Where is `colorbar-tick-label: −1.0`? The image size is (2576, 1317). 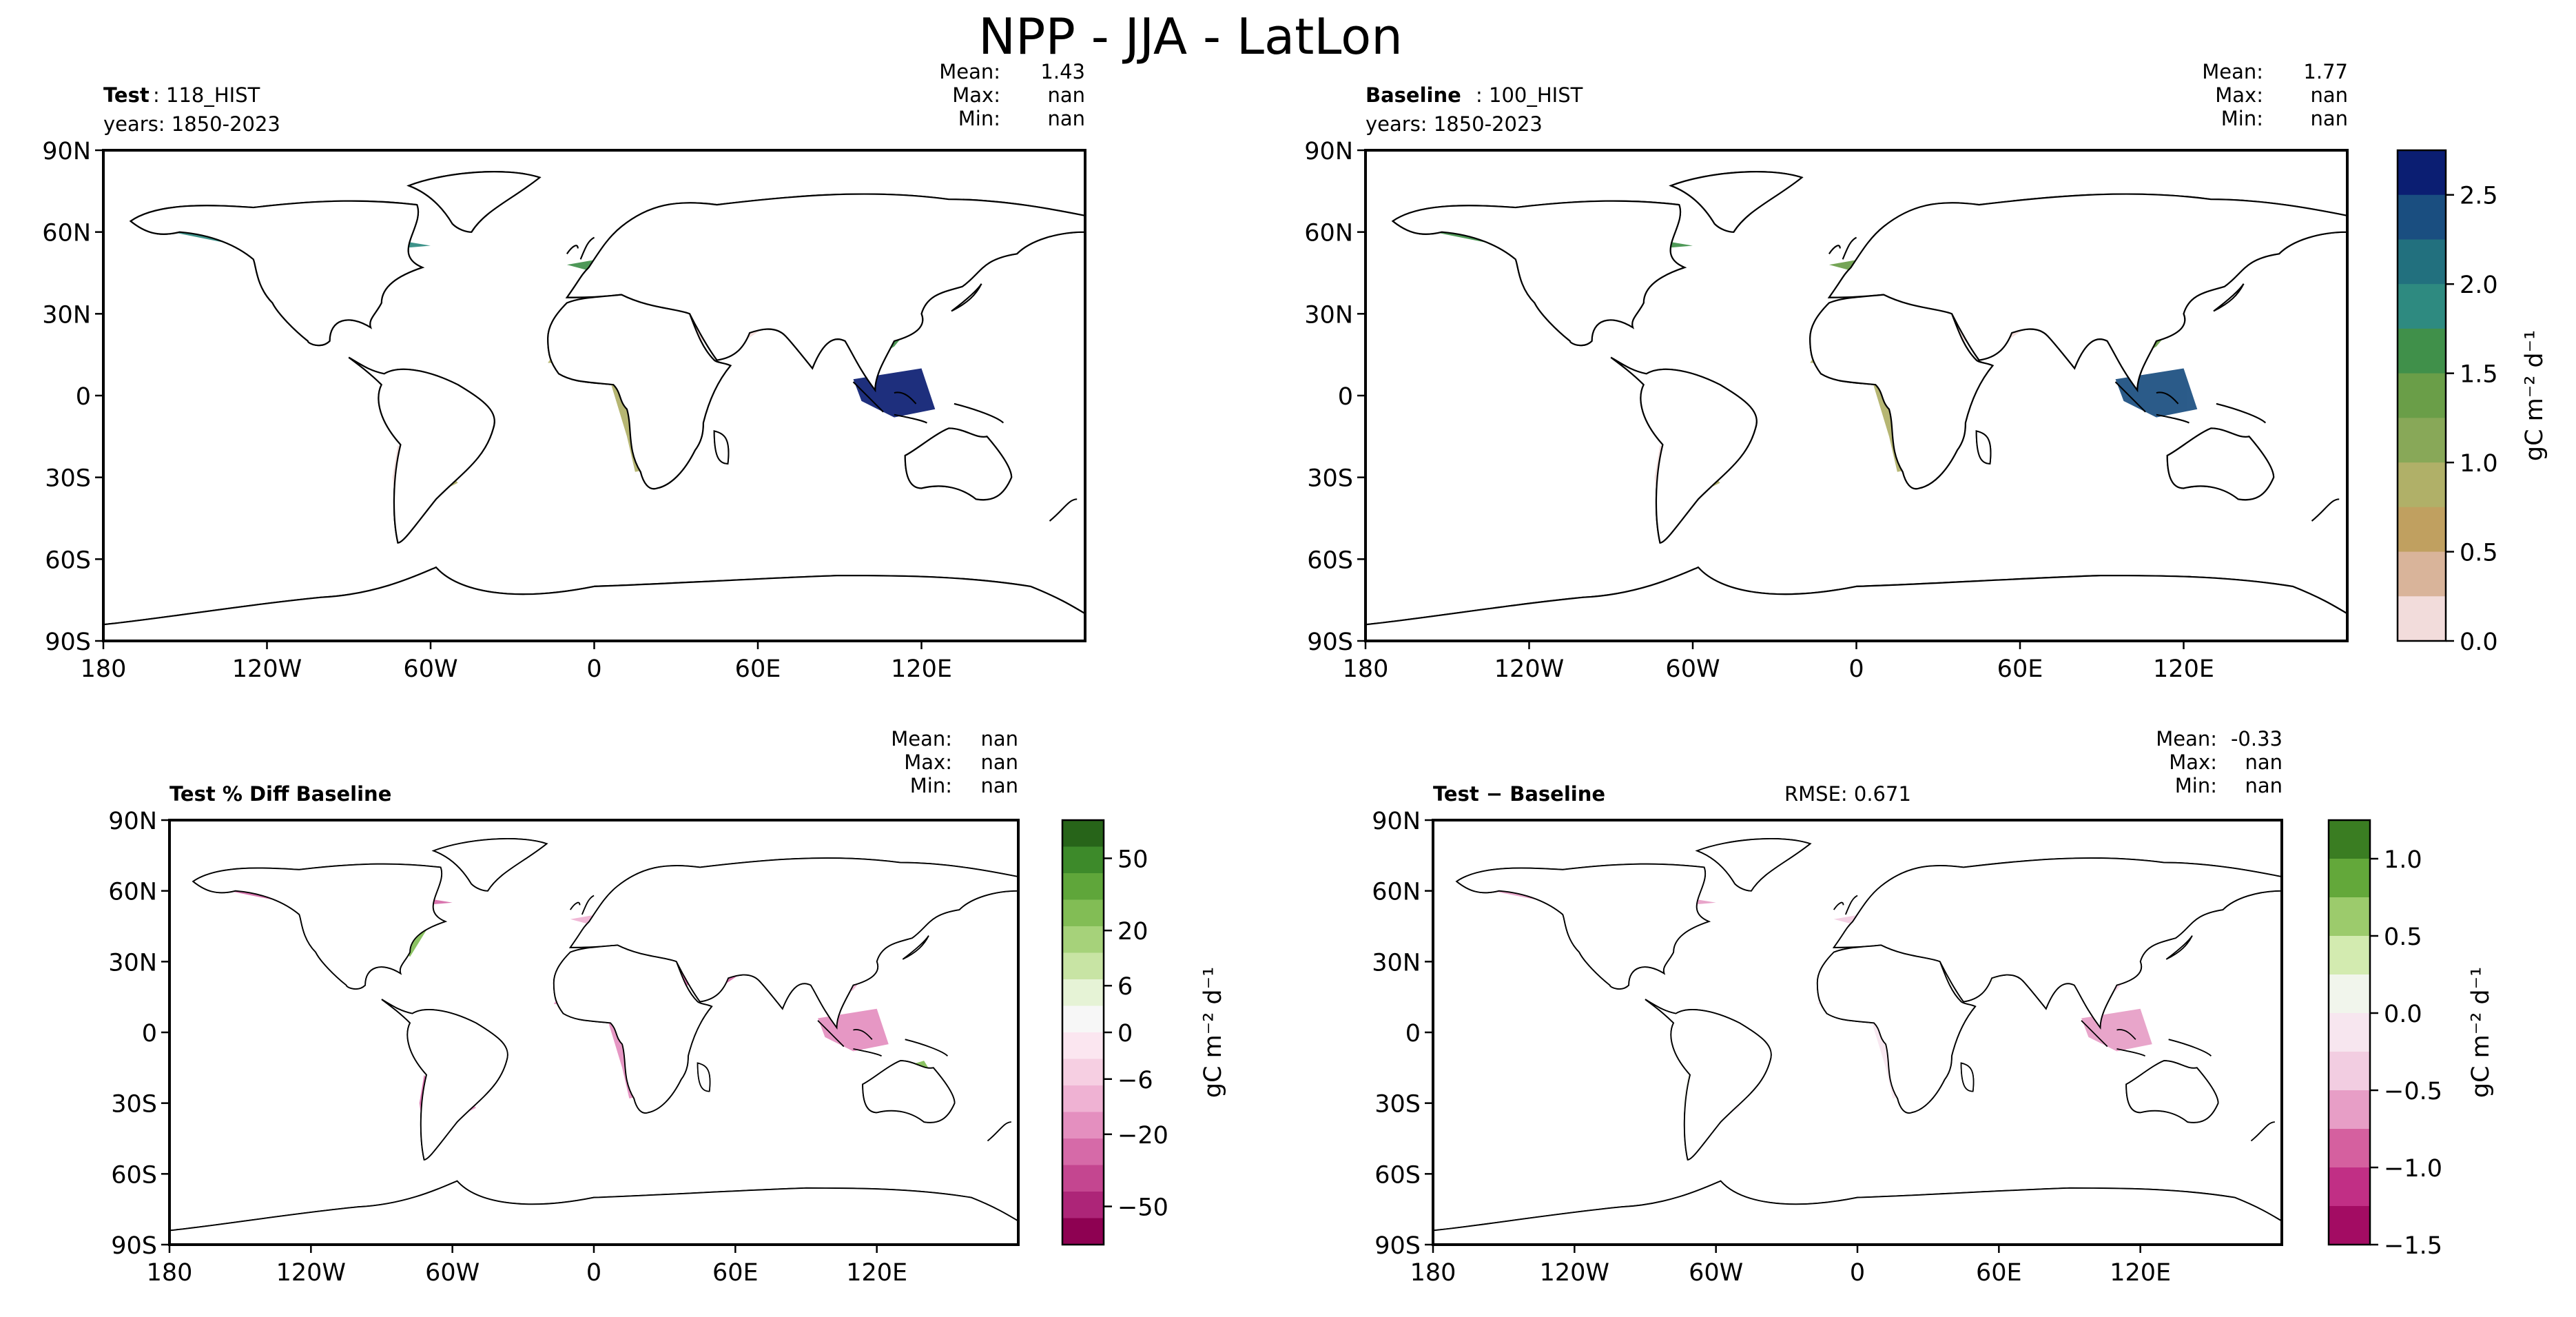 colorbar-tick-label: −1.0 is located at coordinates (2413, 1169).